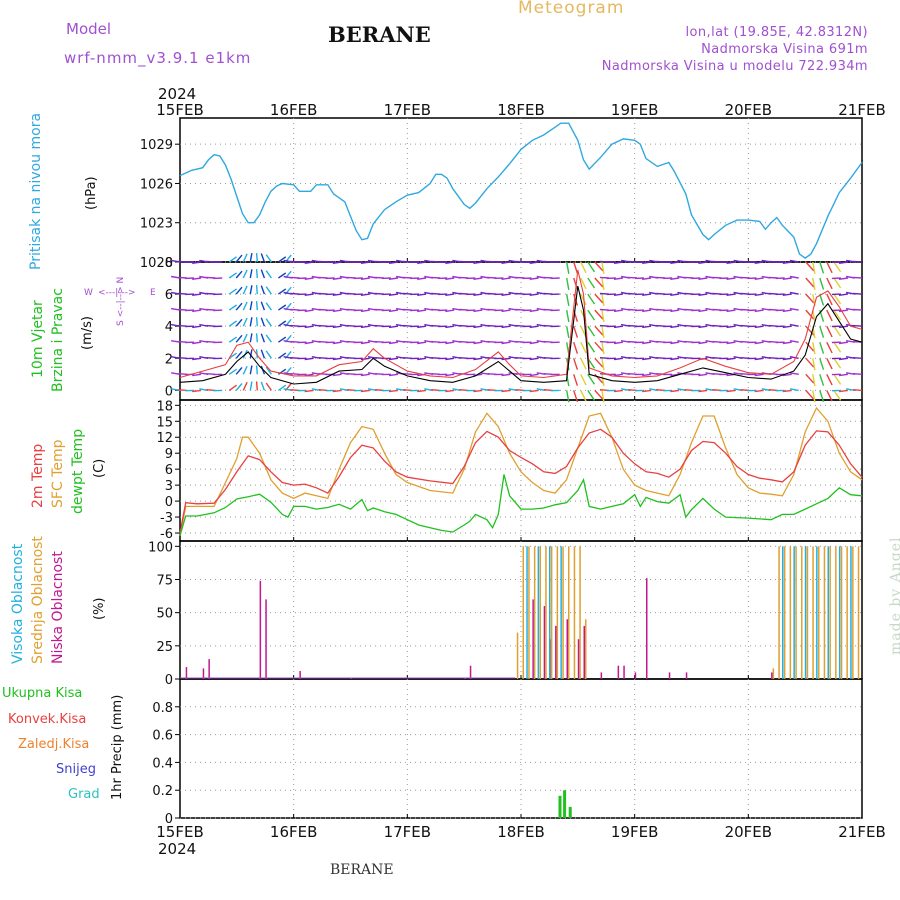 This screenshot has height=900, width=900. What do you see at coordinates (169, 819) in the screenshot?
I see `ytick-label-4-0: 0` at bounding box center [169, 819].